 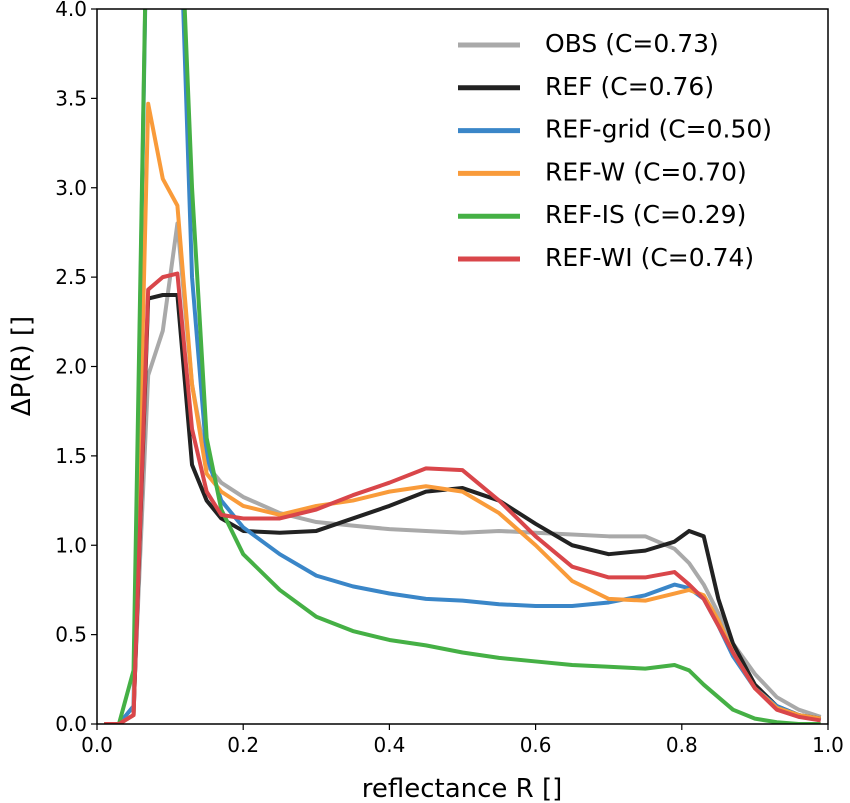 What do you see at coordinates (646, 171) in the screenshot?
I see `legend-label: REF-W (C=0.70)` at bounding box center [646, 171].